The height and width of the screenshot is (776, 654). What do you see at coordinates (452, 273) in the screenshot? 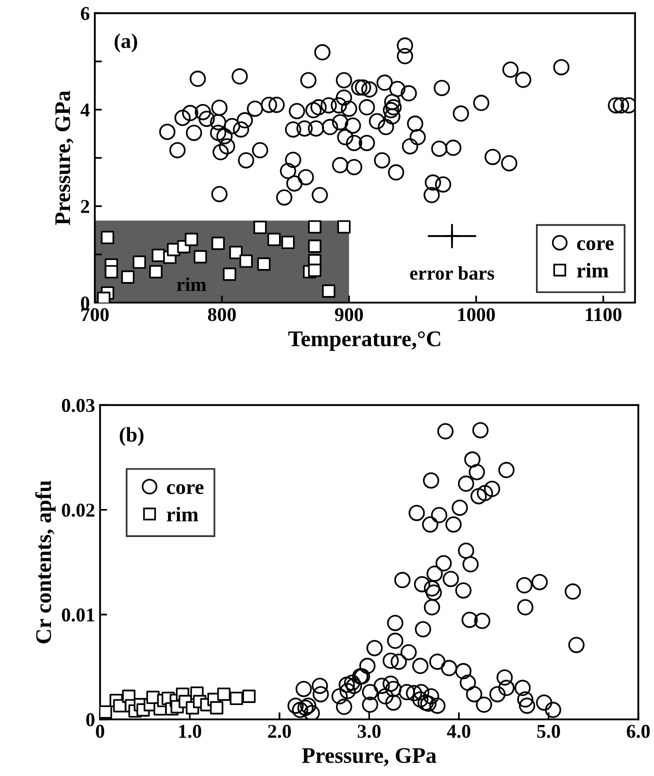
I see `annotation: error bars` at bounding box center [452, 273].